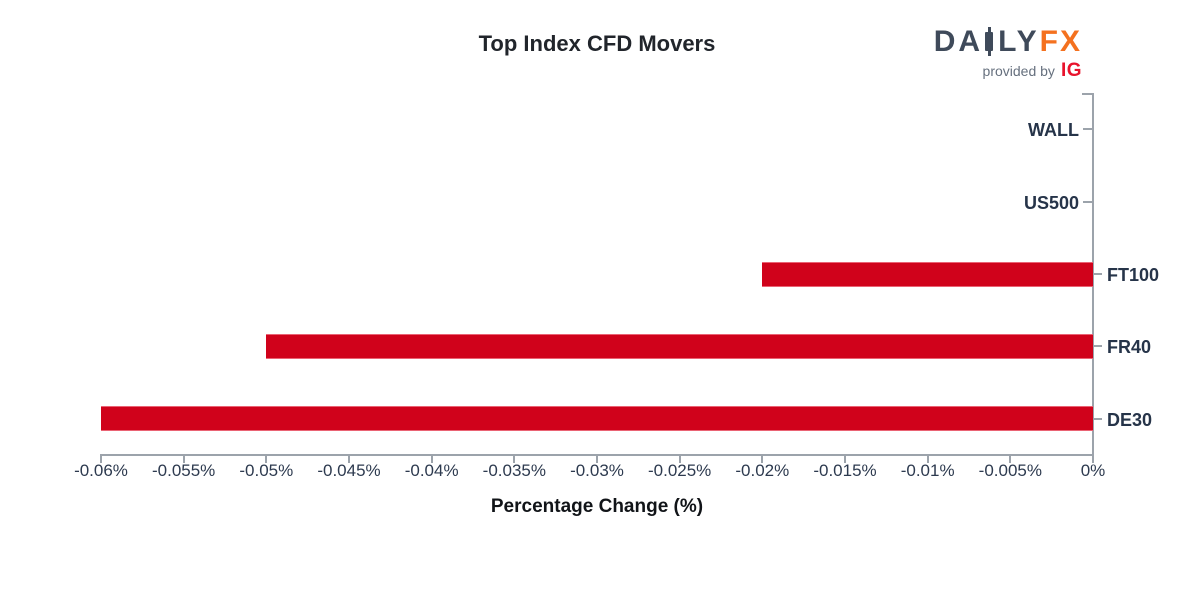  Describe the element at coordinates (1019, 41) in the screenshot. I see `logo-text-ly: LY` at that location.